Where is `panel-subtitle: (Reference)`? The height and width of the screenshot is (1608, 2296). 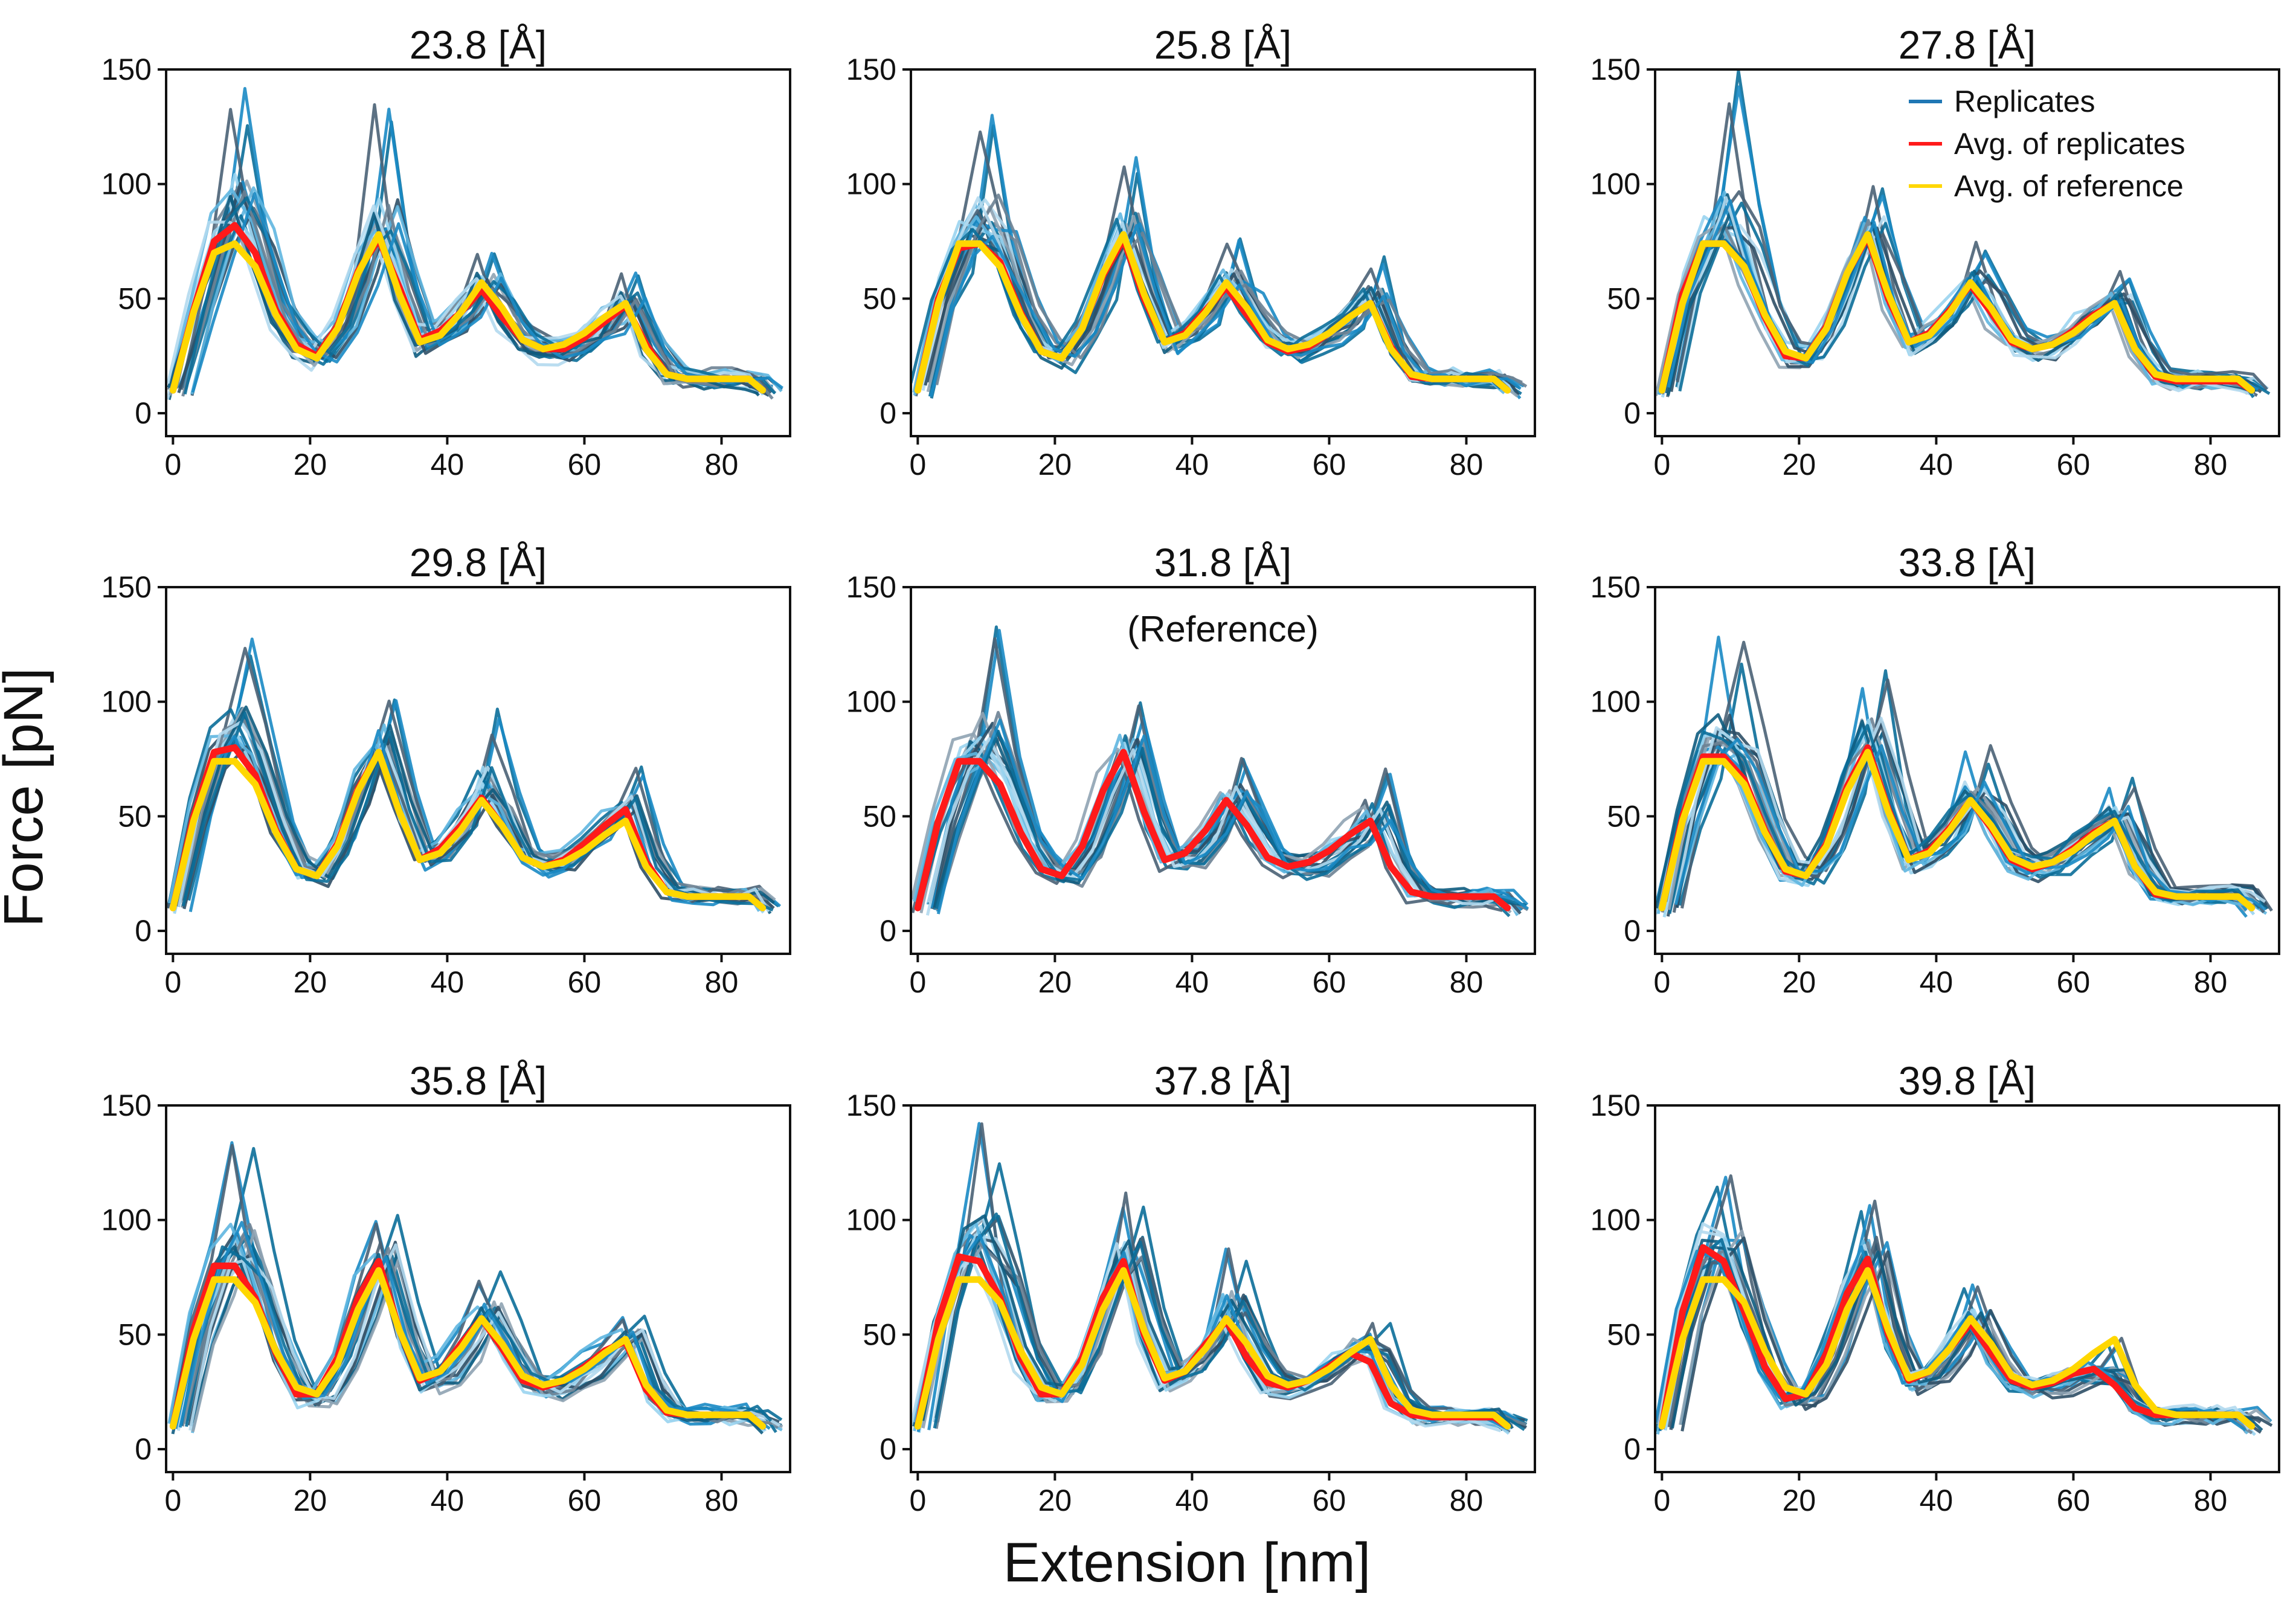 panel-subtitle: (Reference) is located at coordinates (1223, 629).